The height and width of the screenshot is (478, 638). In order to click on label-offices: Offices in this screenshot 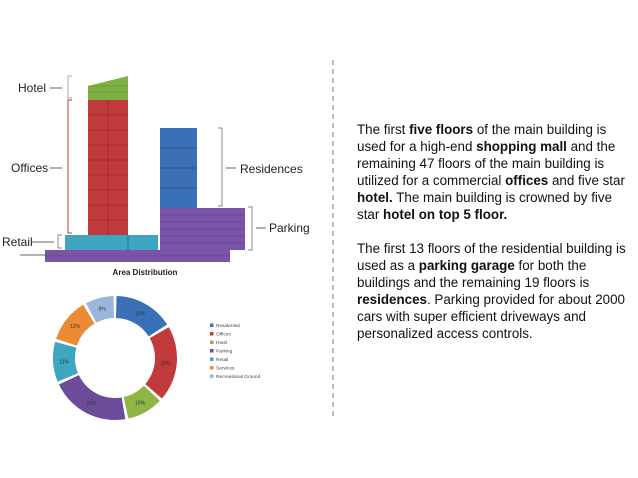, I will do `click(29, 168)`.